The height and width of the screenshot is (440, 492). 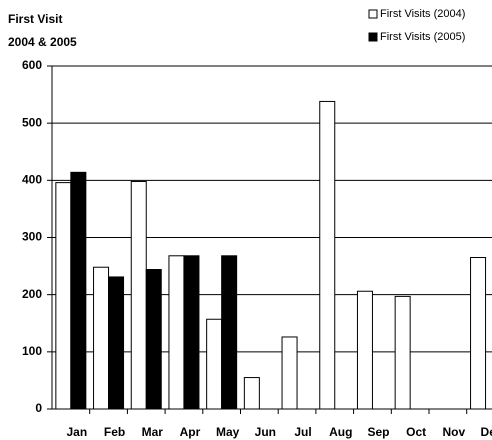 I want to click on y-tick-label: 200, so click(x=32, y=294).